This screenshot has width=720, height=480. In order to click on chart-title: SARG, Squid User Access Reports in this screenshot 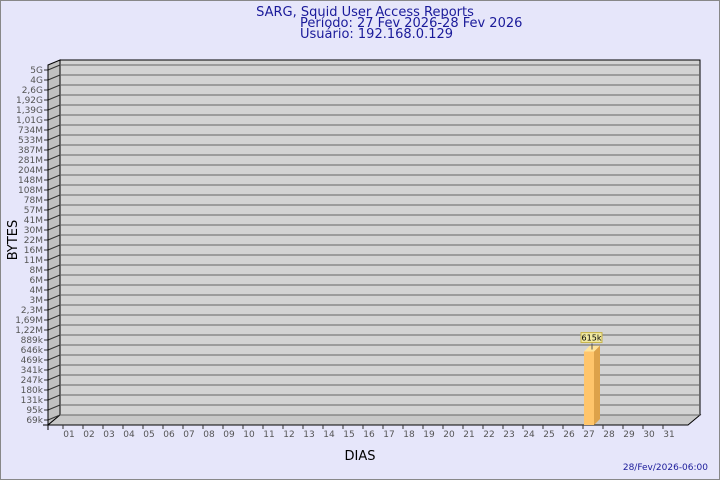, I will do `click(365, 12)`.